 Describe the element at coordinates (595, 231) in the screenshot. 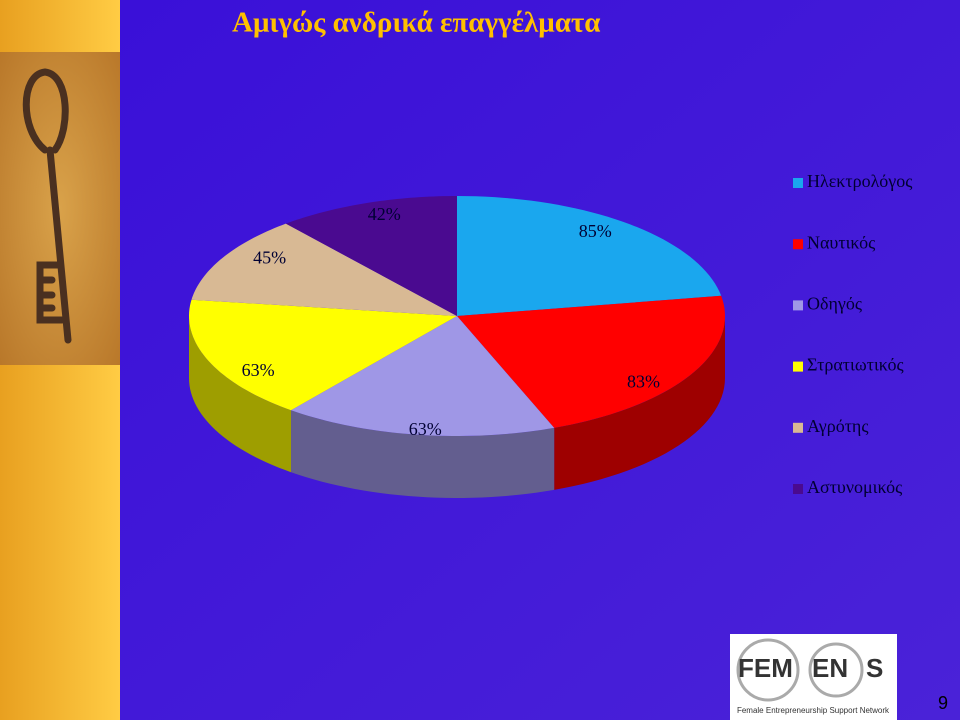

I see `data-label: 85%` at that location.